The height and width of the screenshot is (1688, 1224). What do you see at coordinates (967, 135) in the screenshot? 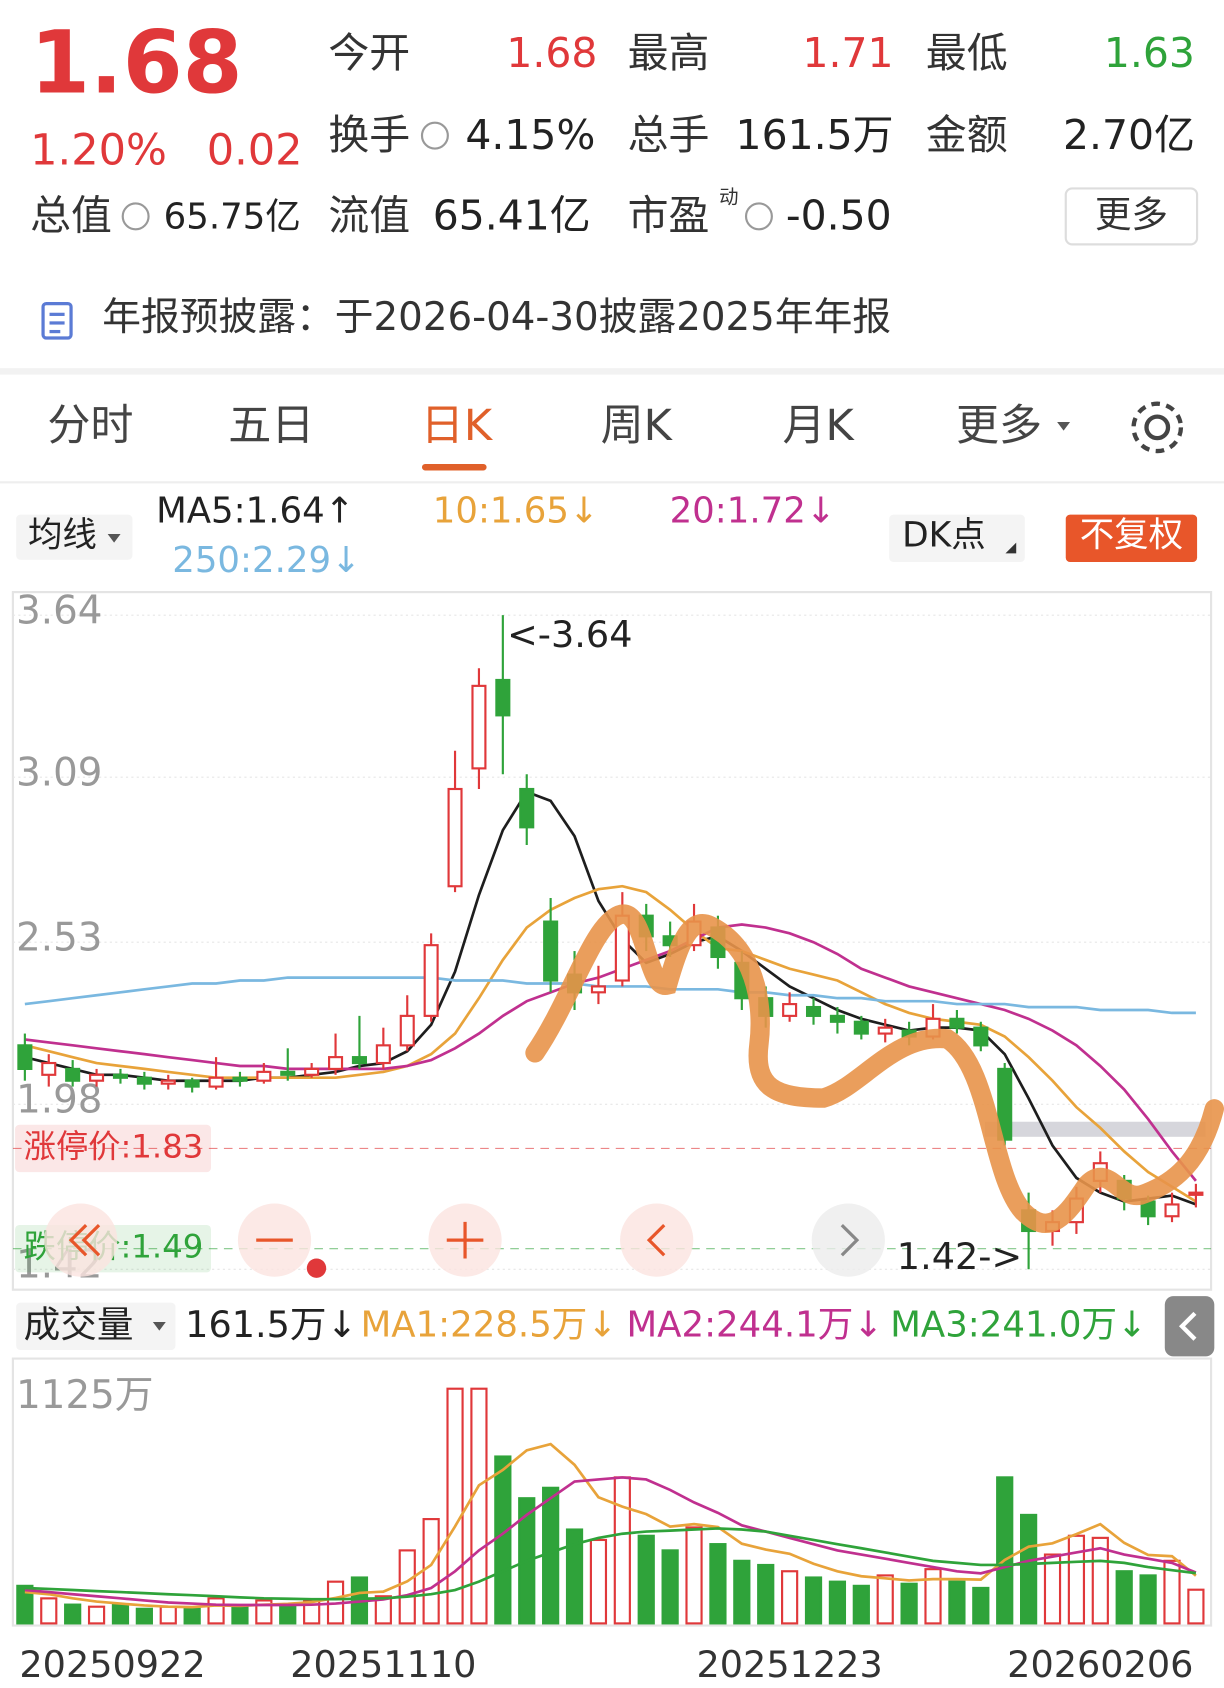
I see `field-label: 金额` at bounding box center [967, 135].